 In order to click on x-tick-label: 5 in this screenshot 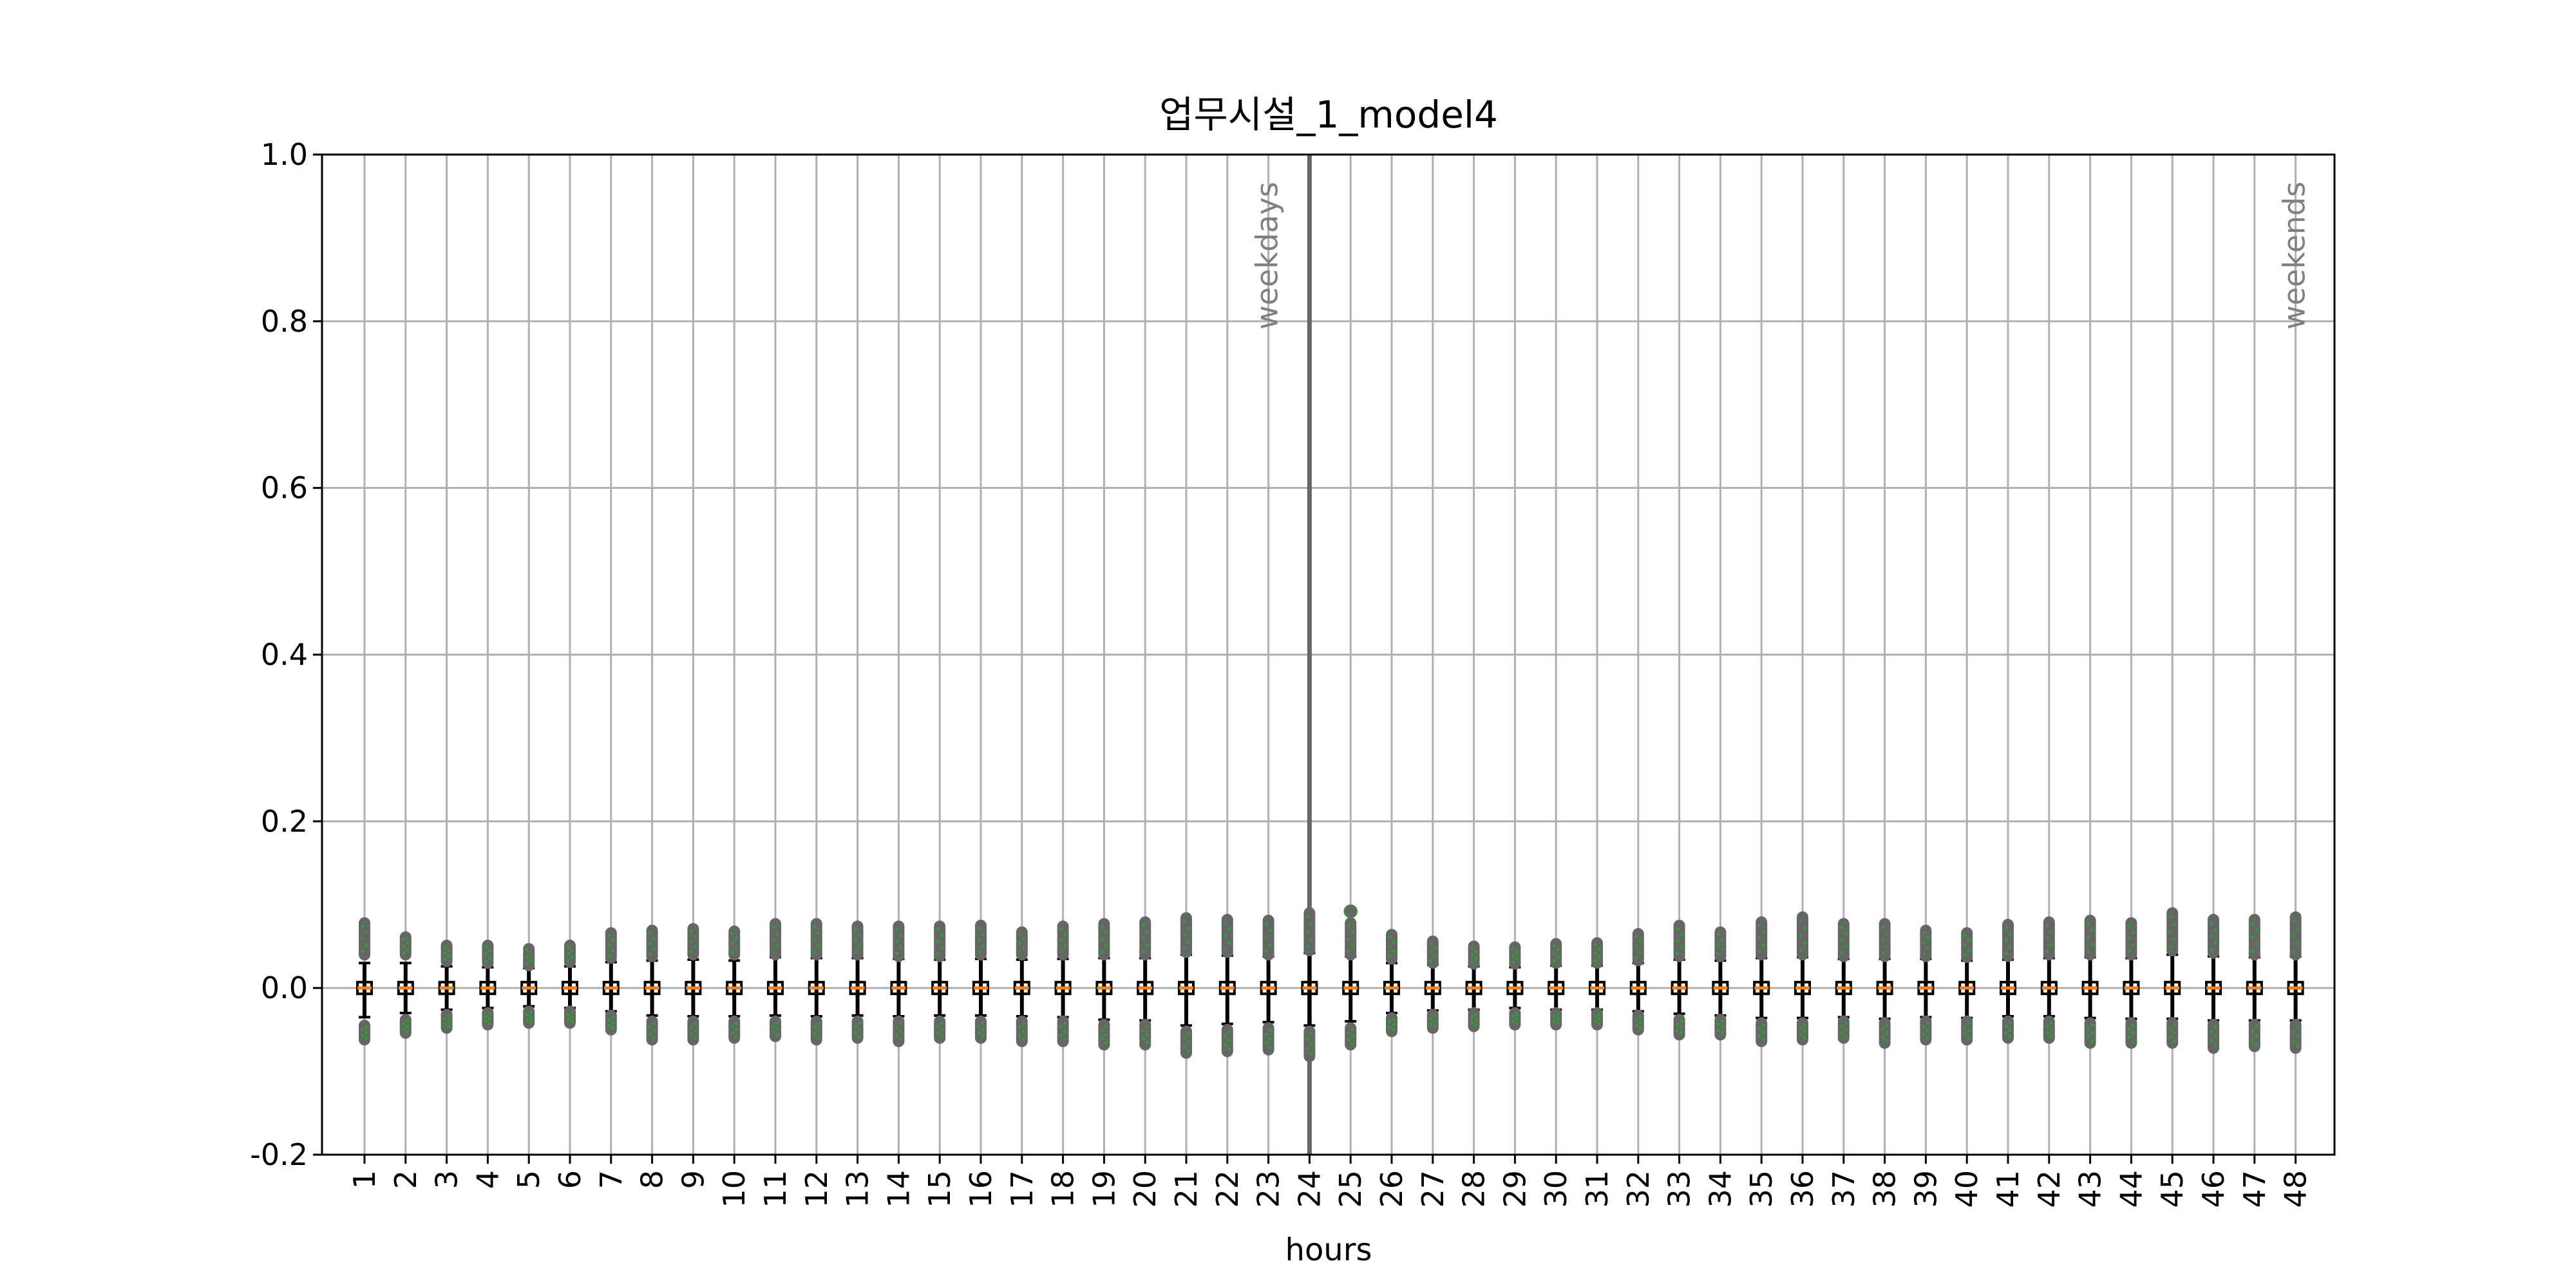, I will do `click(528, 1179)`.